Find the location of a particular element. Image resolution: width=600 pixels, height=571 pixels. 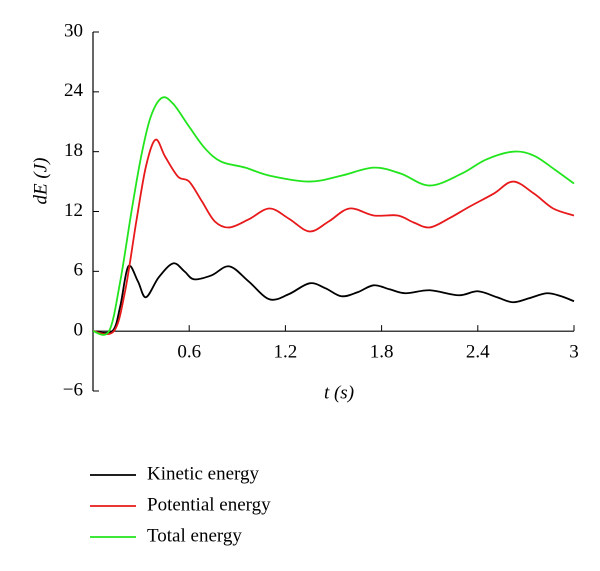

x-tick-label: 0.6 is located at coordinates (189, 352).